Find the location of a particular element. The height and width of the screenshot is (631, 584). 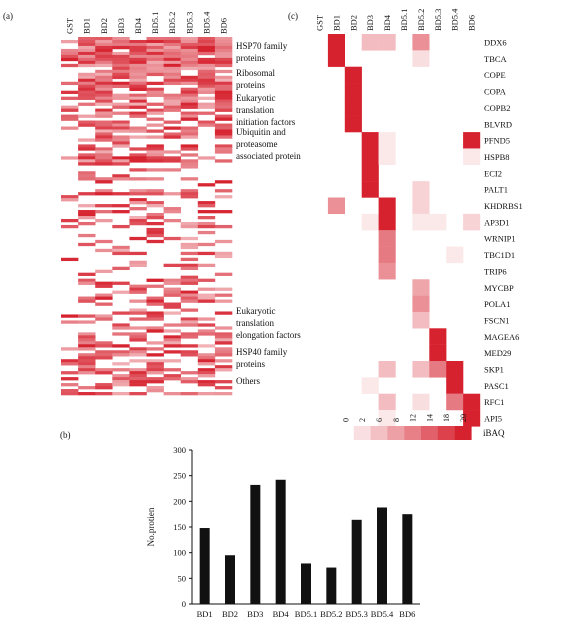

heatmap-c-row-label: COPA is located at coordinates (495, 92).